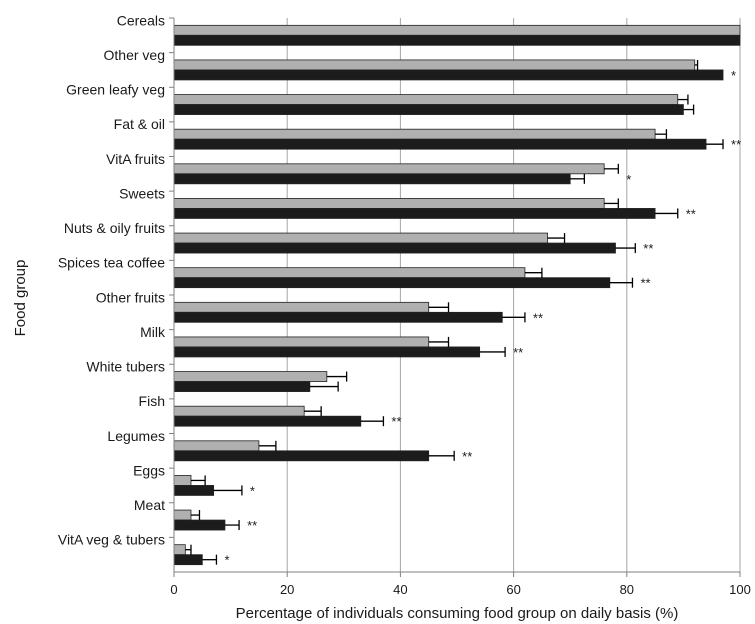 The width and height of the screenshot is (755, 624). What do you see at coordinates (142, 193) in the screenshot?
I see `category-label: Sweets` at bounding box center [142, 193].